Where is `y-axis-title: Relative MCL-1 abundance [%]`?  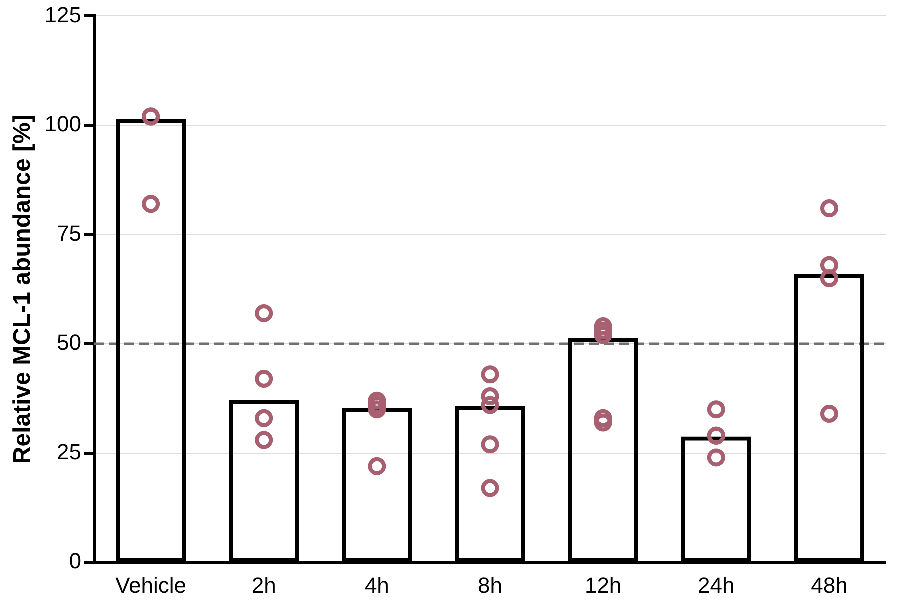
y-axis-title: Relative MCL-1 abundance [%] is located at coordinates (22, 289).